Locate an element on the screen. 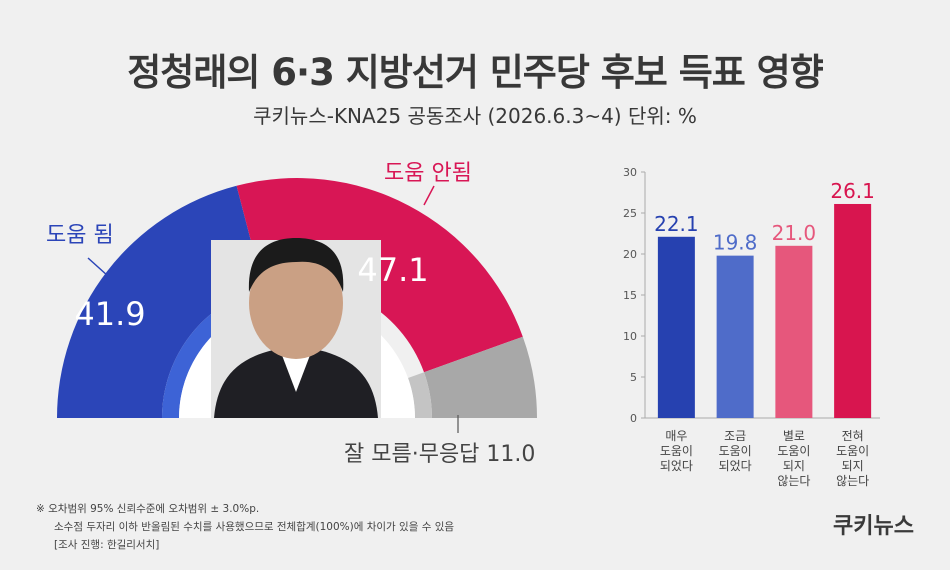 The width and height of the screenshot is (950, 570). bar-value-label-1: 22.1 is located at coordinates (676, 224).